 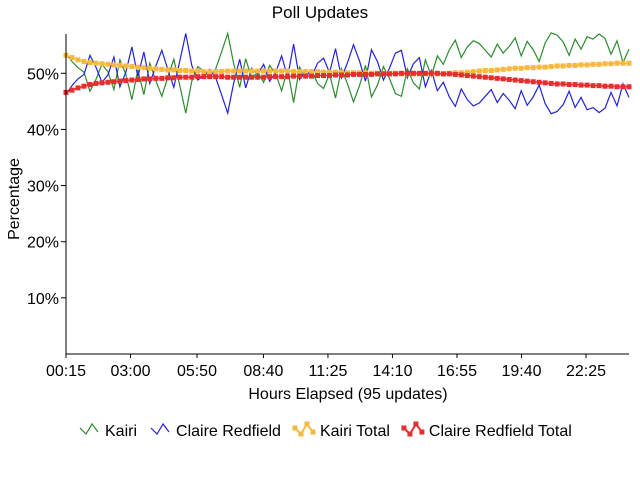 What do you see at coordinates (14, 199) in the screenshot?
I see `y-axis-label: Percentage` at bounding box center [14, 199].